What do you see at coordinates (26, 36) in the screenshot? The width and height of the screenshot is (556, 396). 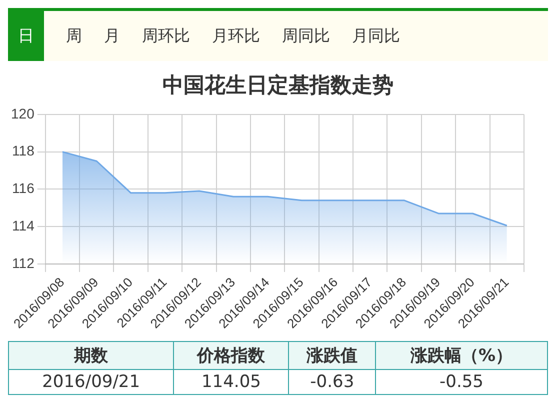 I see `text: 日` at bounding box center [26, 36].